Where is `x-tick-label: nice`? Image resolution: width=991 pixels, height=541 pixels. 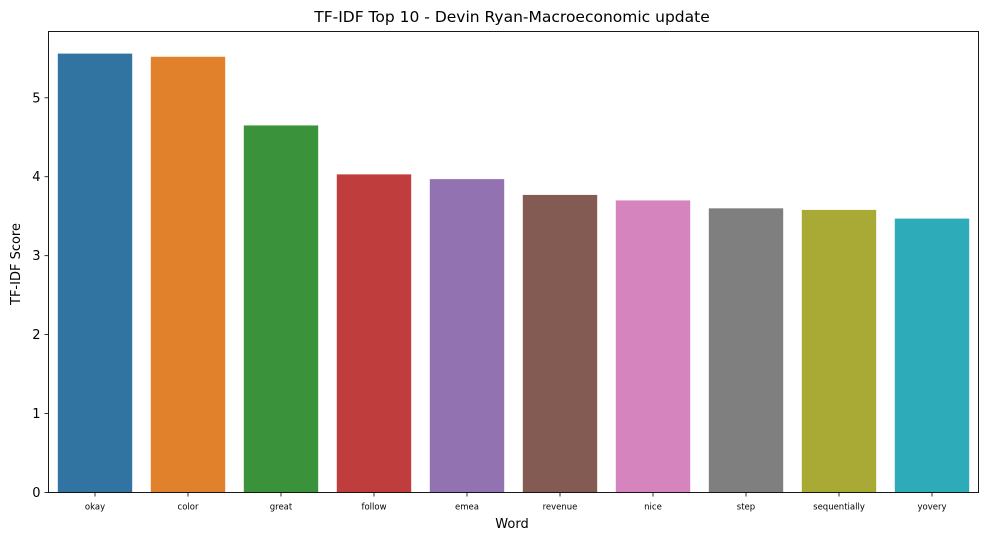
x-tick-label: nice is located at coordinates (653, 508).